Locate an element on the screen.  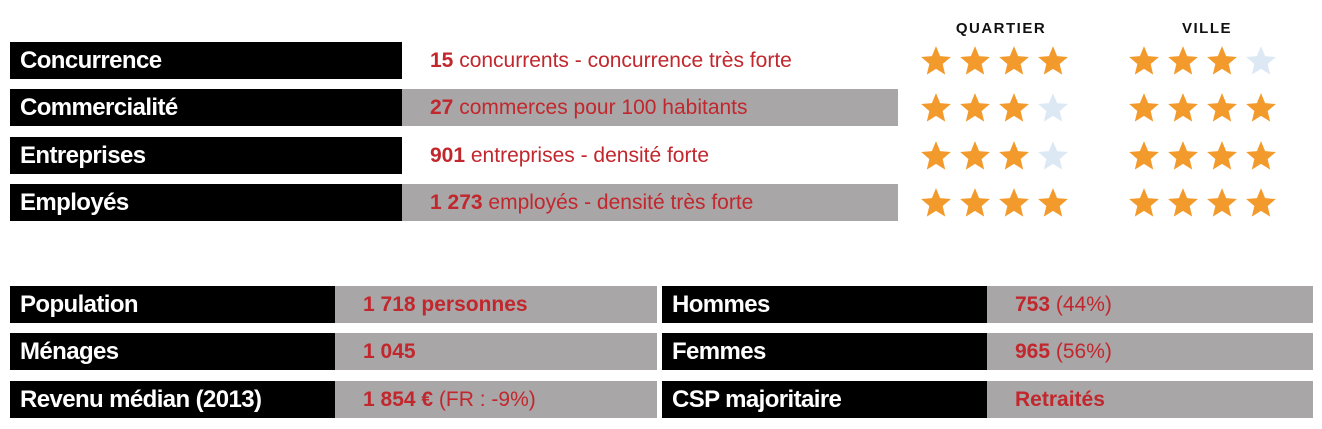
stat-value-number: 1 045 is located at coordinates (389, 351).